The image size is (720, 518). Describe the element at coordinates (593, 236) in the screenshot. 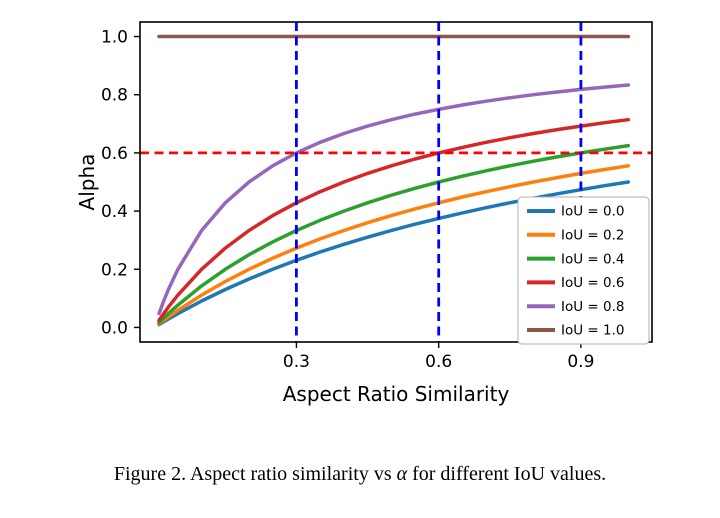

I see `legend-label: IoU = 0.2` at that location.